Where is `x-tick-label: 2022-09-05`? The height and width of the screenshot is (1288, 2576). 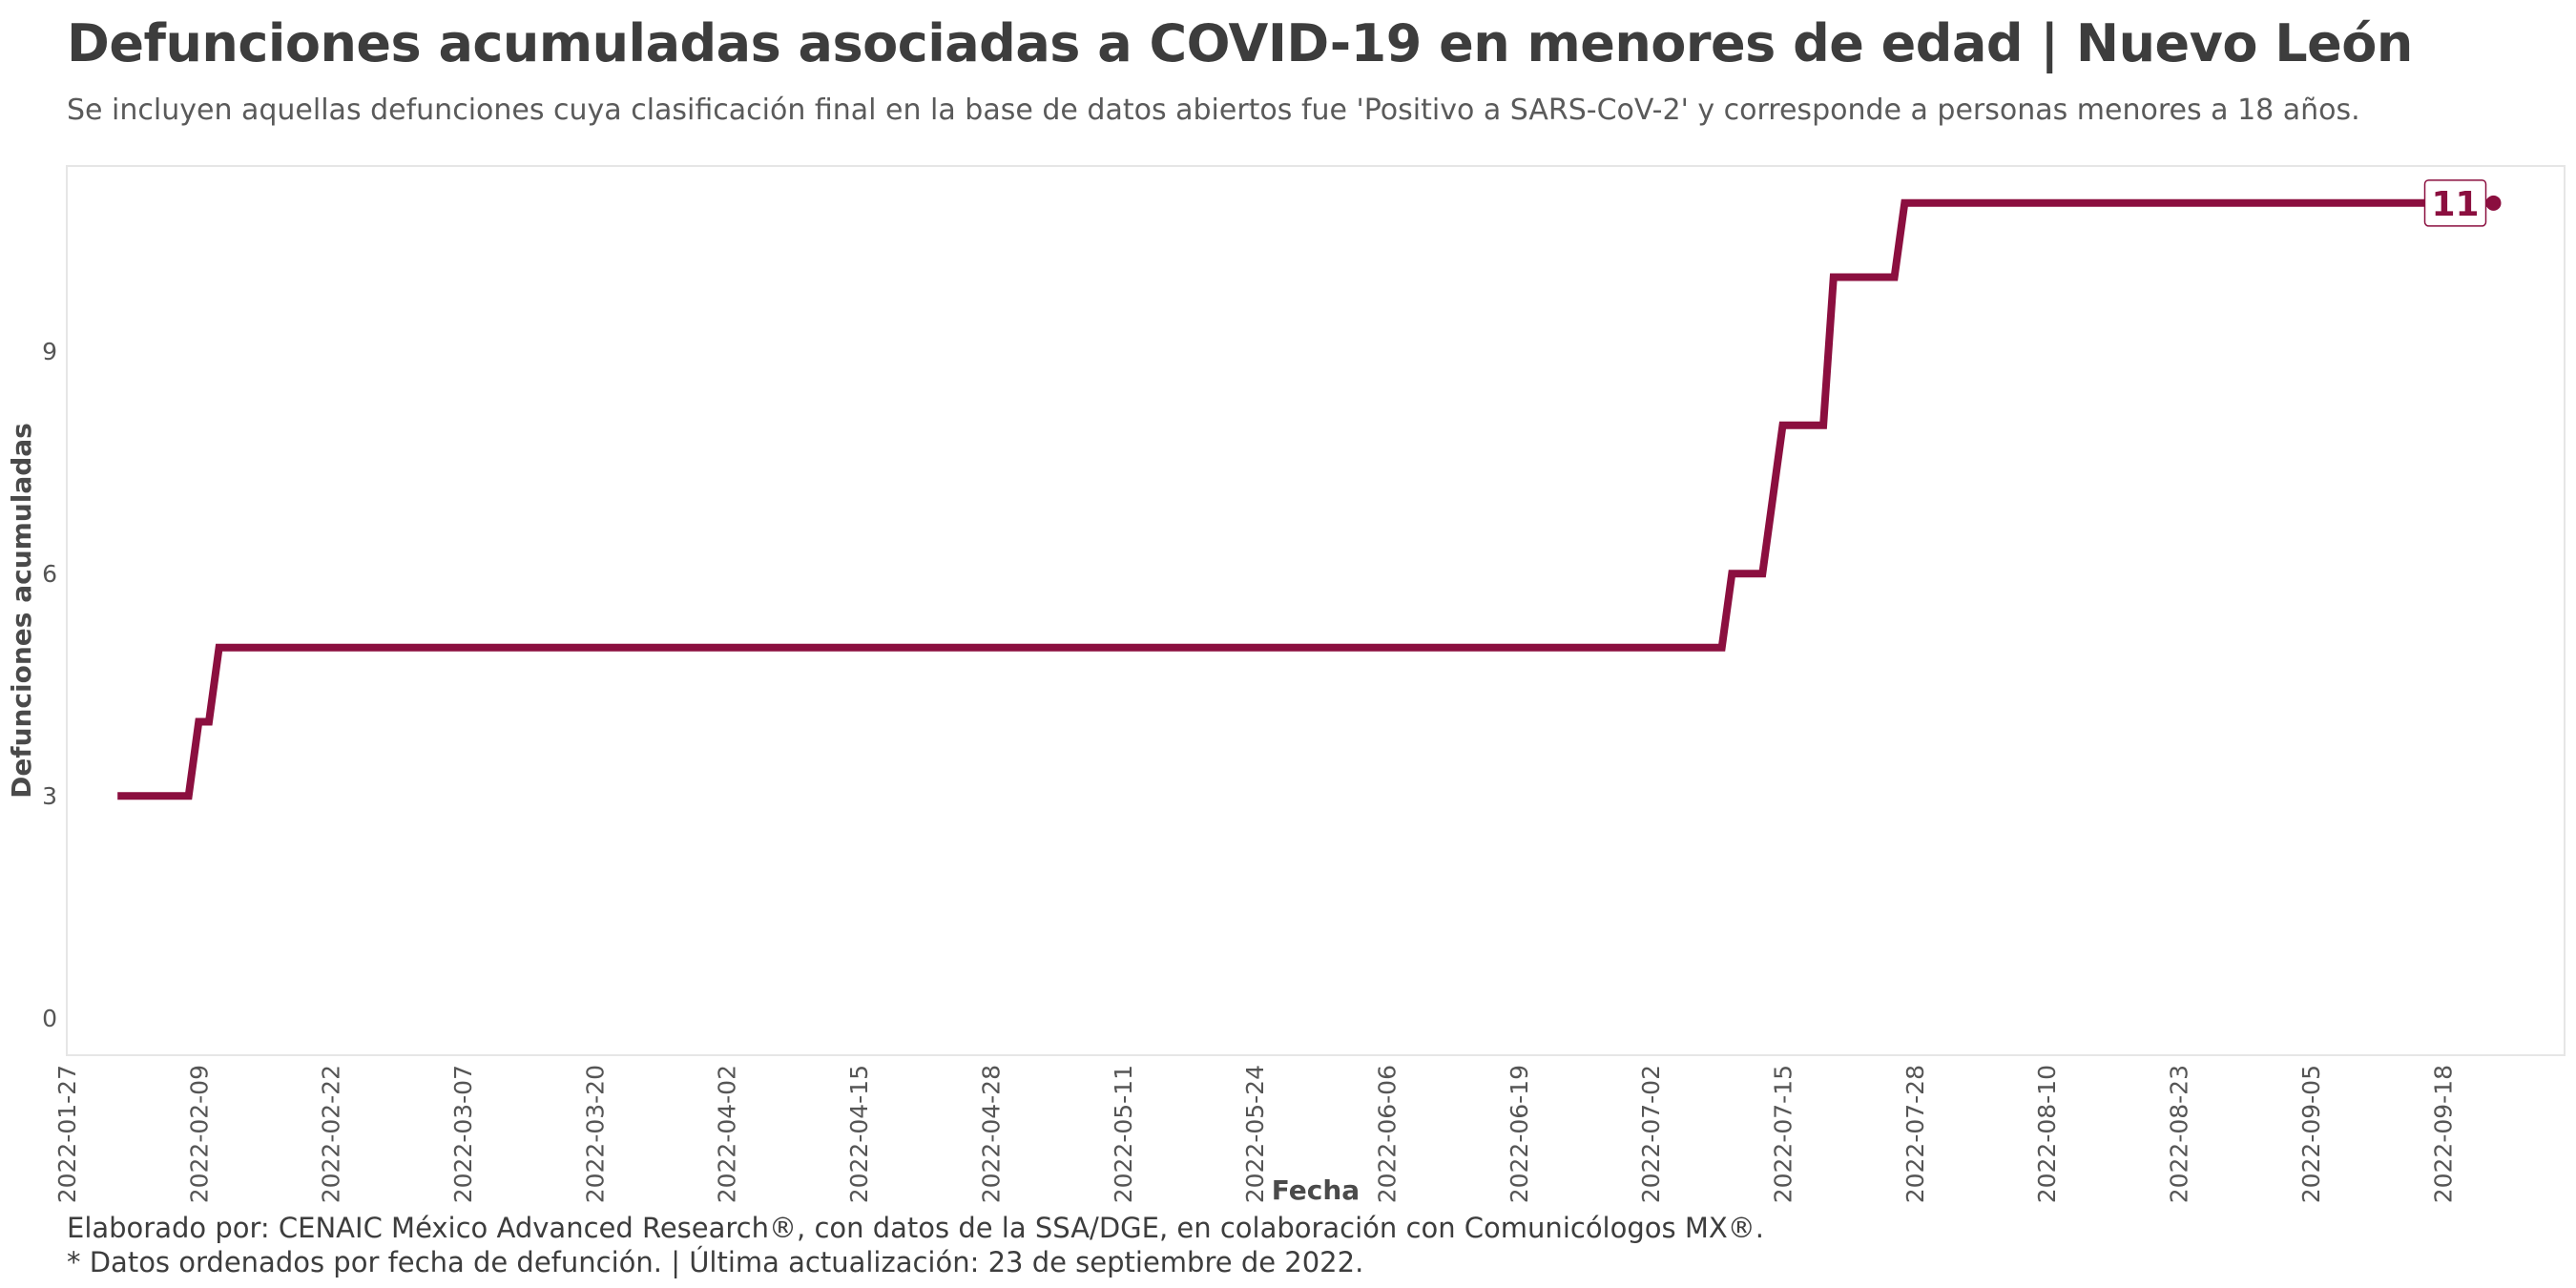 x-tick-label: 2022-09-05 is located at coordinates (2311, 1134).